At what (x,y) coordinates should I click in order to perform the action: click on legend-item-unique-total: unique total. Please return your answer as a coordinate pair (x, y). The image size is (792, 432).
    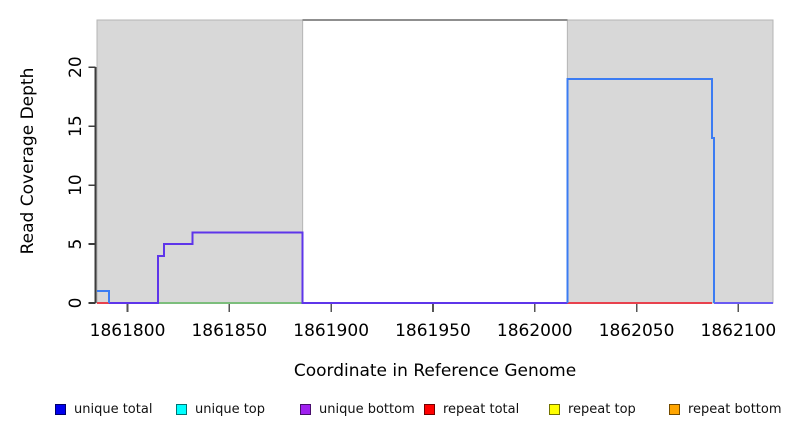
    Looking at the image, I should click on (103, 409).